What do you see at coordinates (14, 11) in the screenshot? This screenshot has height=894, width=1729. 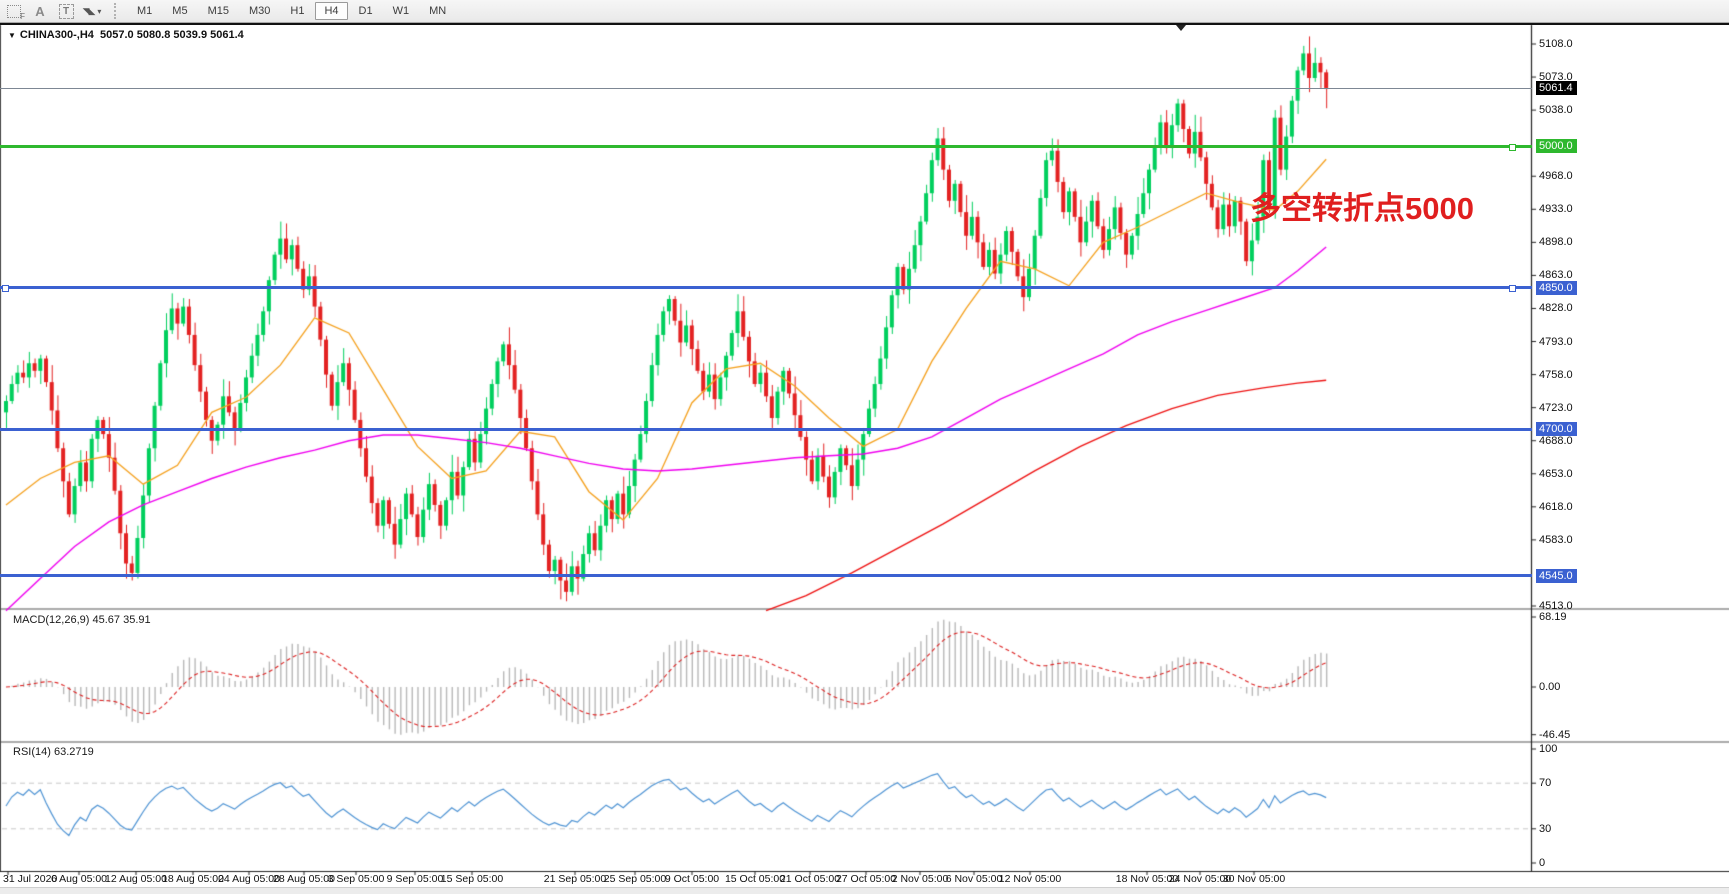 I see `fibonacci-grid-icon: F` at bounding box center [14, 11].